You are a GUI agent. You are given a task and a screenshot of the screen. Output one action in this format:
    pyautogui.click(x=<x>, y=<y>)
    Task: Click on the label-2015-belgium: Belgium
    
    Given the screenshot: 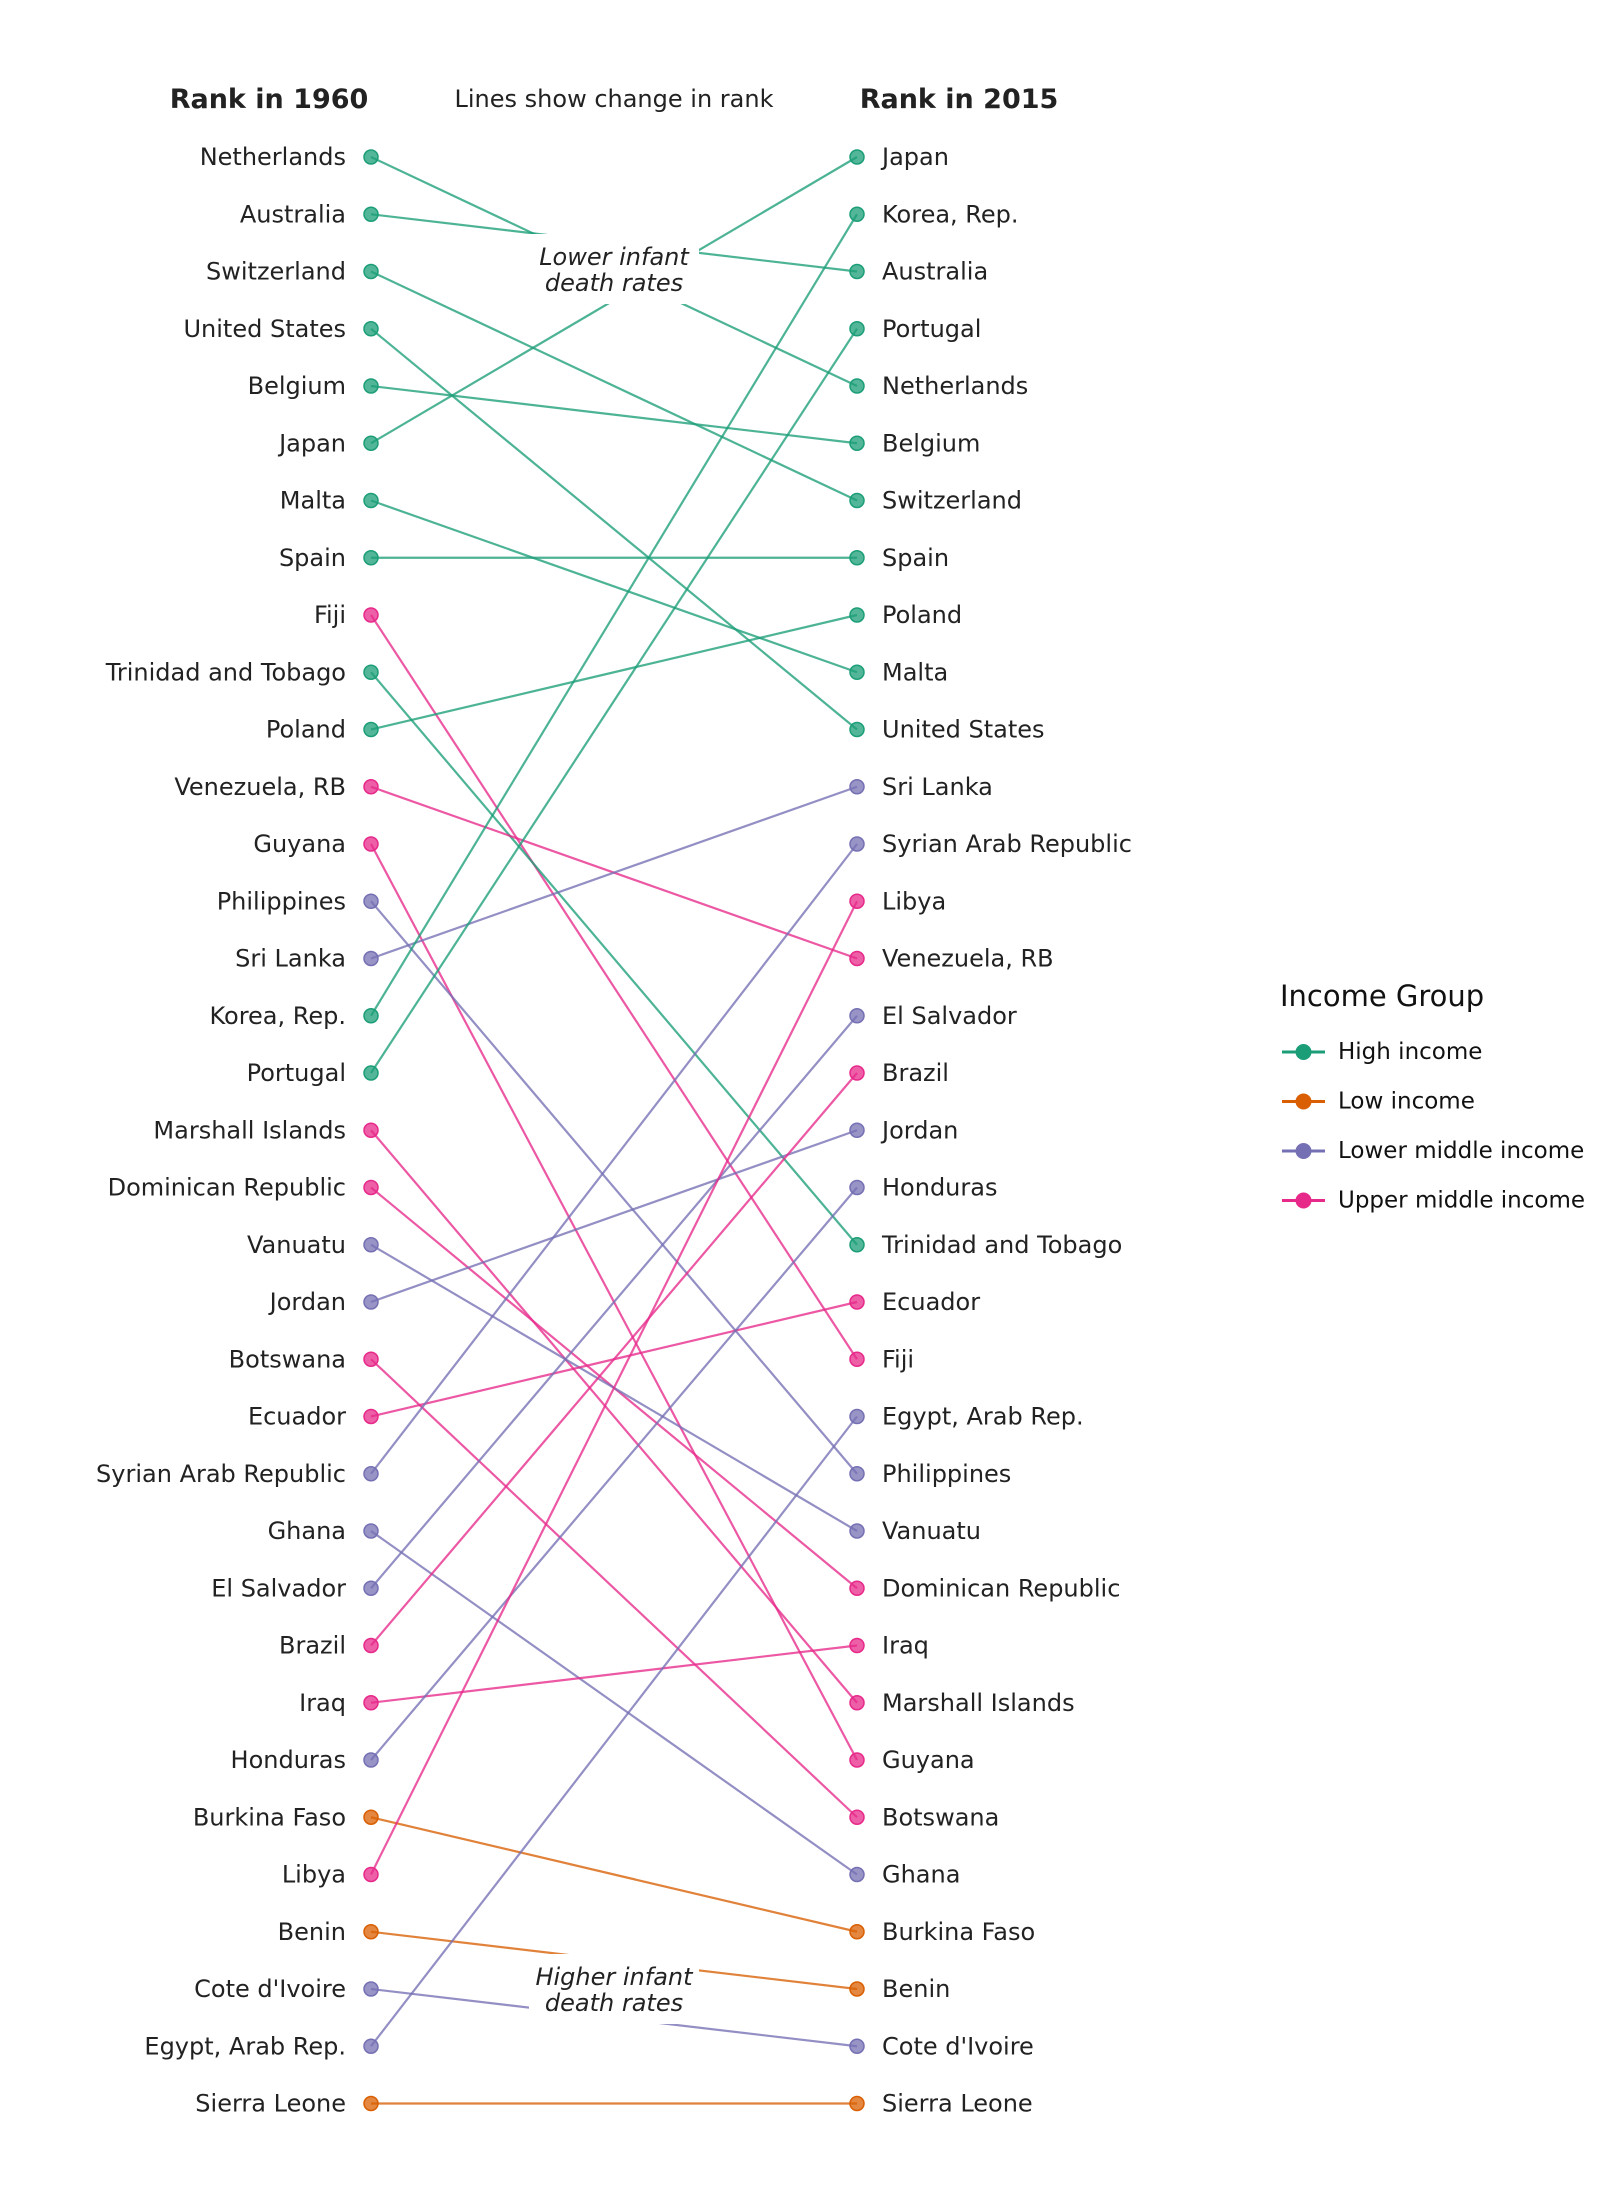 What is the action you would take?
    pyautogui.click(x=931, y=443)
    